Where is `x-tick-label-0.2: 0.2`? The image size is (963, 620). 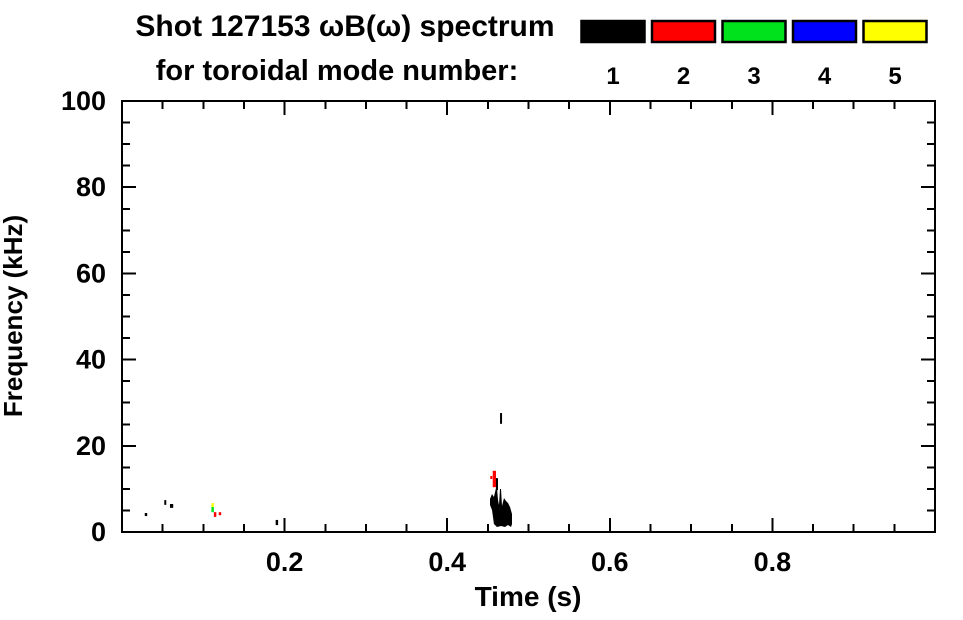
x-tick-label-0.2: 0.2 is located at coordinates (285, 562).